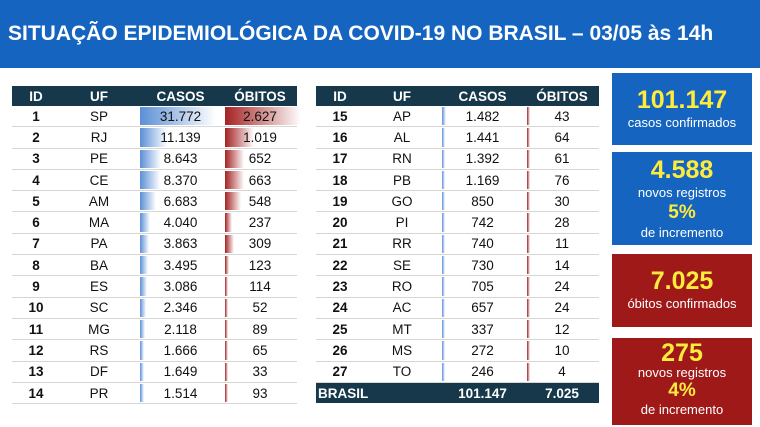  What do you see at coordinates (260, 308) in the screenshot?
I see `state-obitos-value: 52` at bounding box center [260, 308].